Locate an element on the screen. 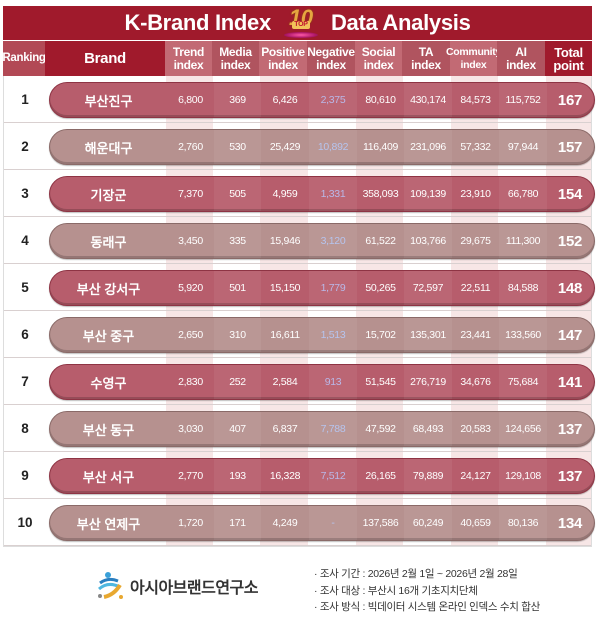 The image size is (600, 621). media-index-value: 505 is located at coordinates (237, 194).